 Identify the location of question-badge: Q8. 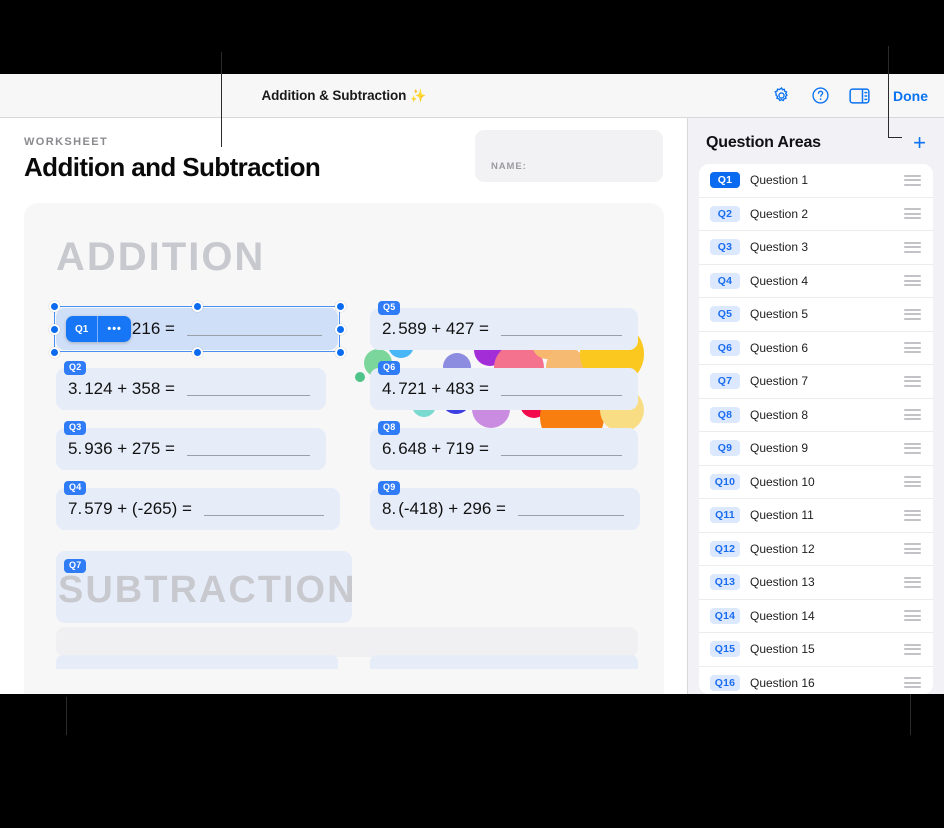
(389, 428).